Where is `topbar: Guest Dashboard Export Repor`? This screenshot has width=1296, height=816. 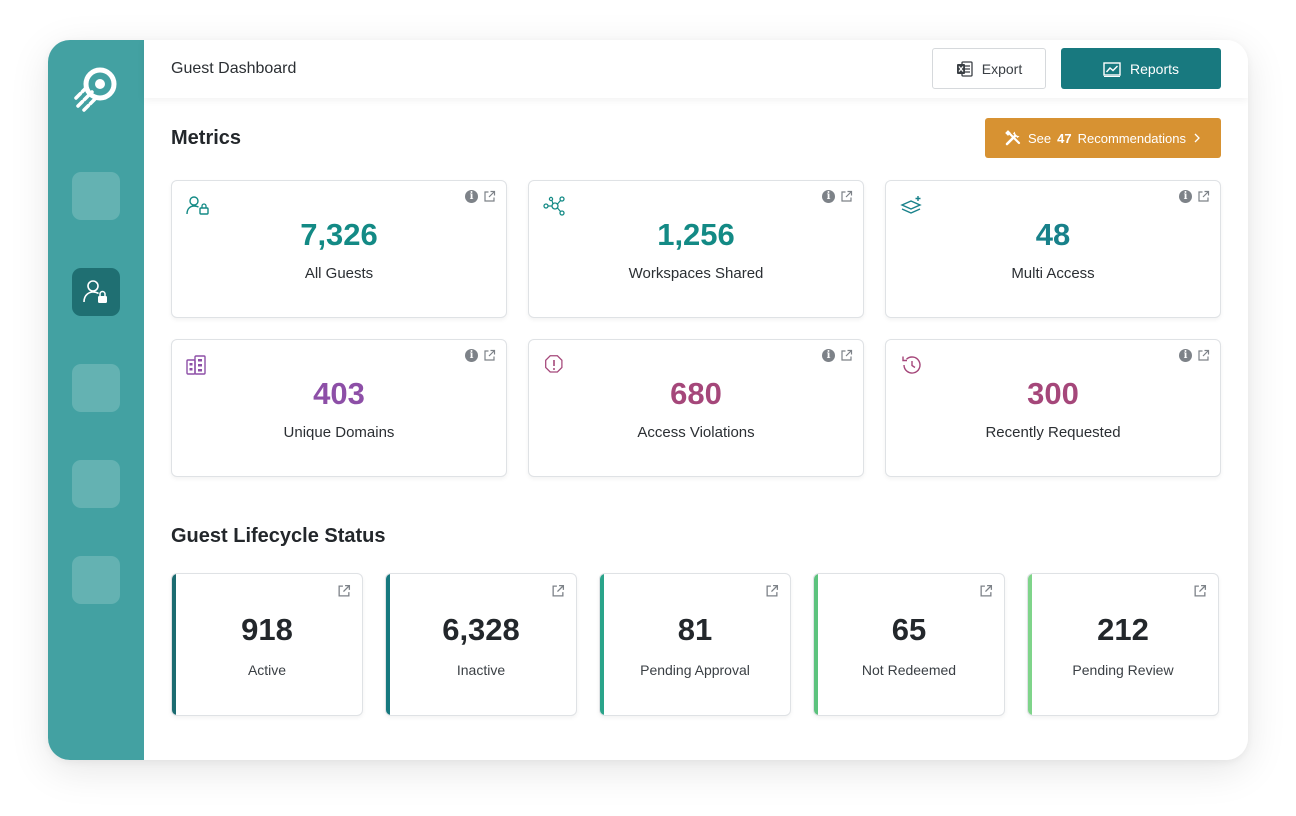 topbar: Guest Dashboard Export Repor is located at coordinates (696, 69).